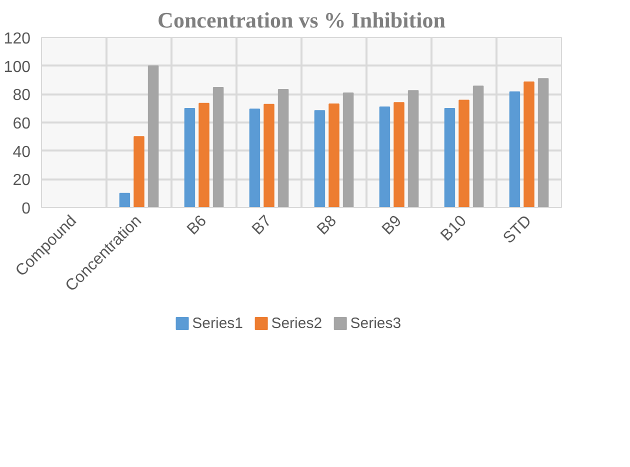 Image resolution: width=630 pixels, height=467 pixels. I want to click on y-tick-label: 60, so click(21, 124).